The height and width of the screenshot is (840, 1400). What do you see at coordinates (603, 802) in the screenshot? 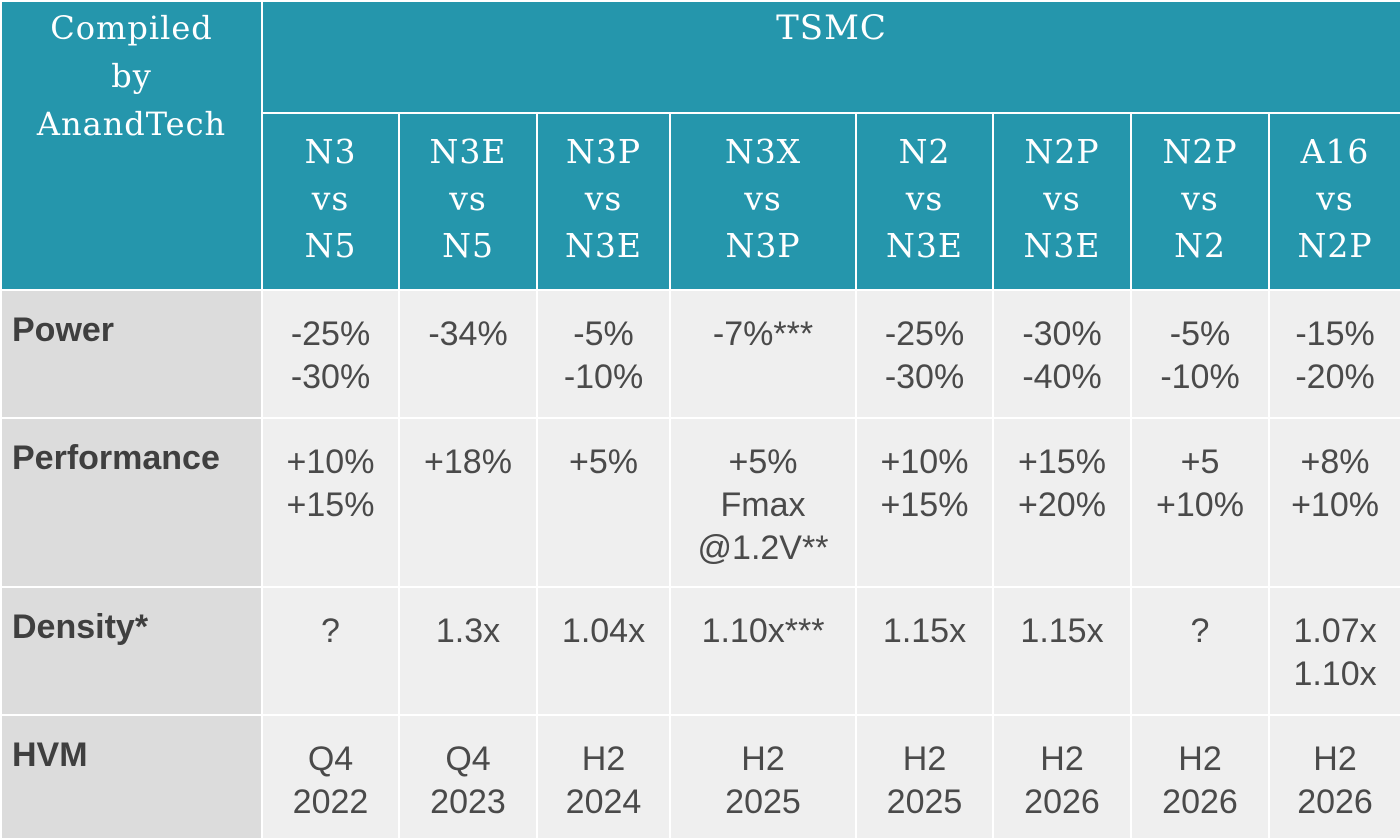
I see `cell-value: 2024` at bounding box center [603, 802].